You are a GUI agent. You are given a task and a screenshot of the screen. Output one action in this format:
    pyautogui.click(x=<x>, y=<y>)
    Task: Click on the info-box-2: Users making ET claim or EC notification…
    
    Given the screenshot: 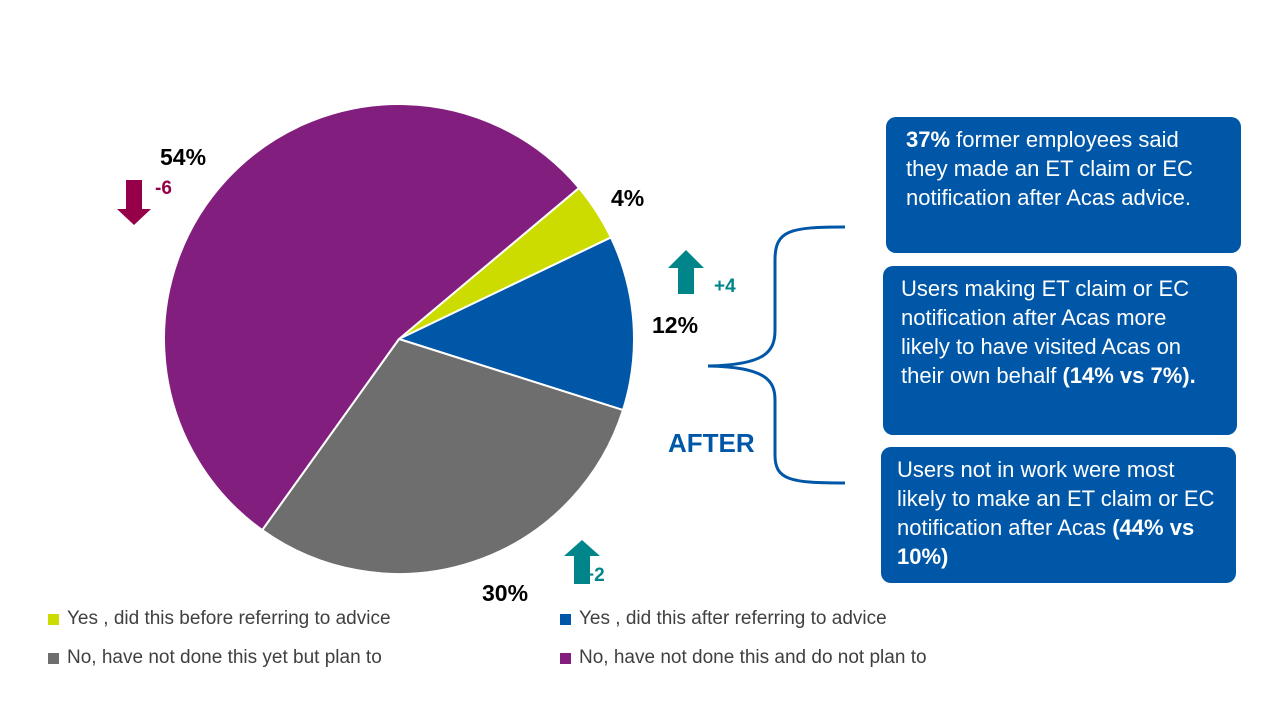 What is the action you would take?
    pyautogui.click(x=1060, y=350)
    